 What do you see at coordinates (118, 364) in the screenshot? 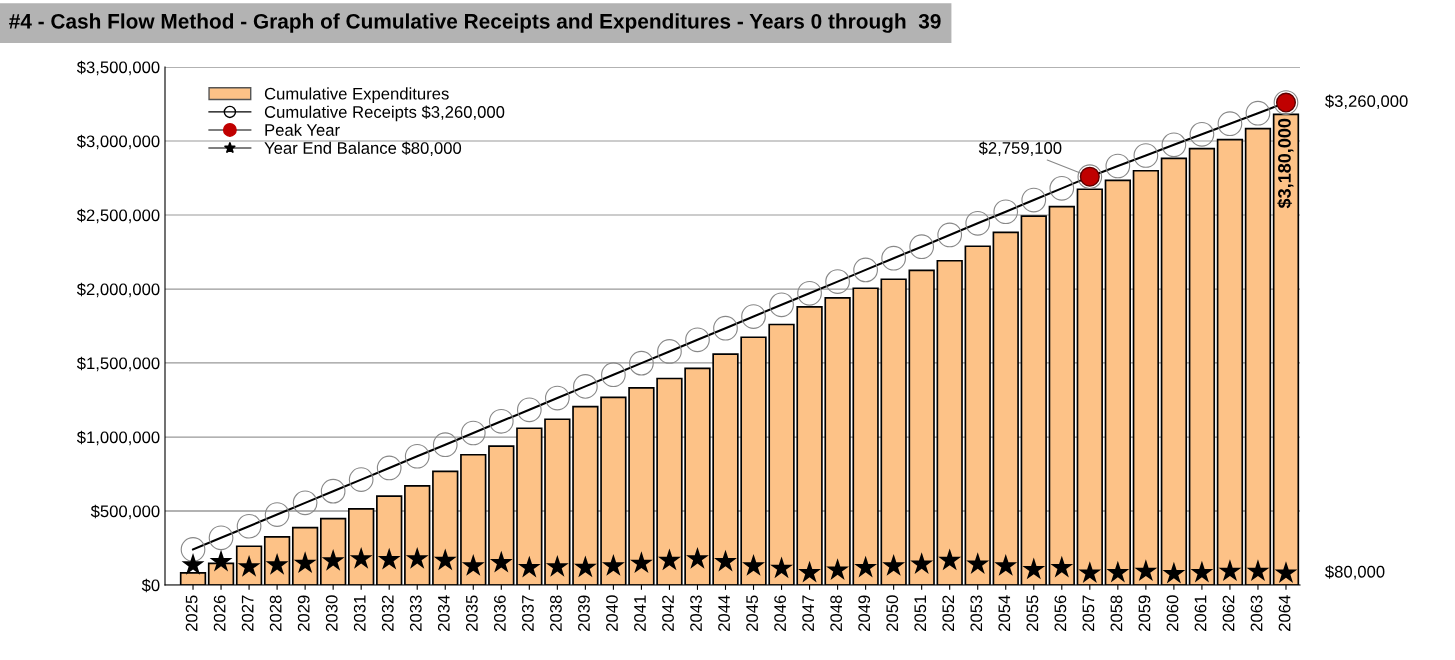
I see `y-tick-label: $1,500,000` at bounding box center [118, 364].